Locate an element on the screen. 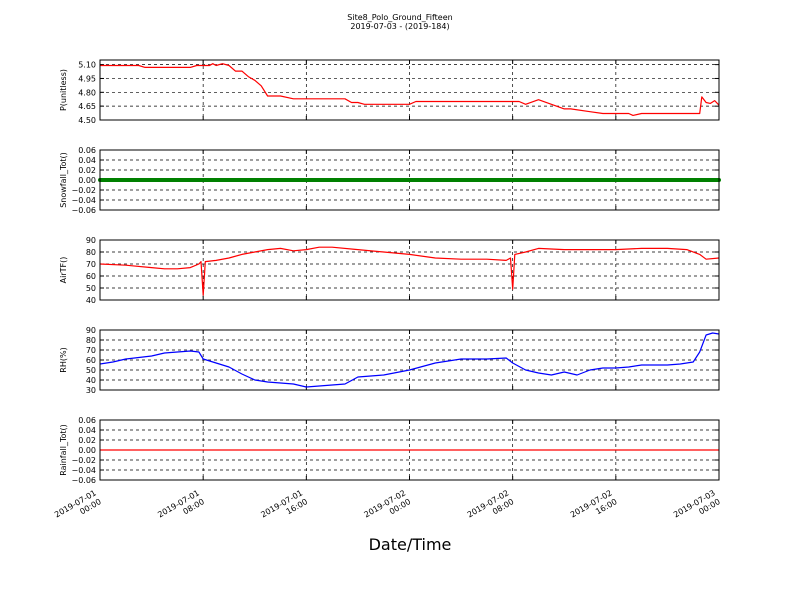 The width and height of the screenshot is (800, 600). x-axis-label: Date/Time is located at coordinates (410, 544).